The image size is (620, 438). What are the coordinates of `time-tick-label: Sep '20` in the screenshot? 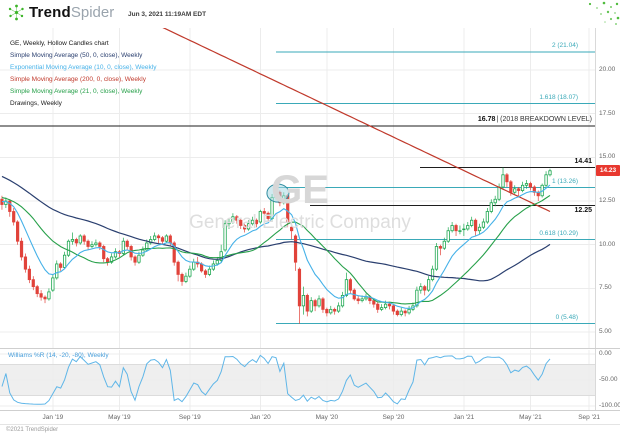 It's located at (393, 417).